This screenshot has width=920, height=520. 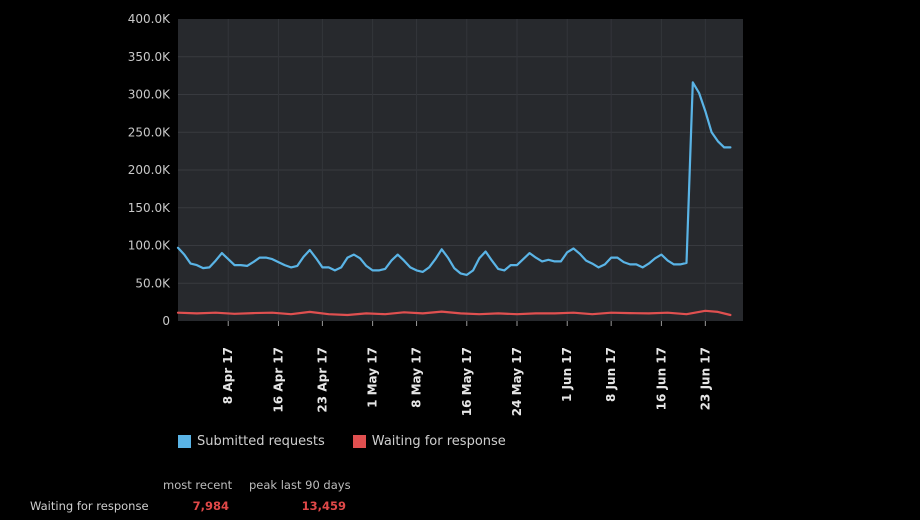 What do you see at coordinates (278, 380) in the screenshot?
I see `x-tick-label: 16 Apr 17` at bounding box center [278, 380].